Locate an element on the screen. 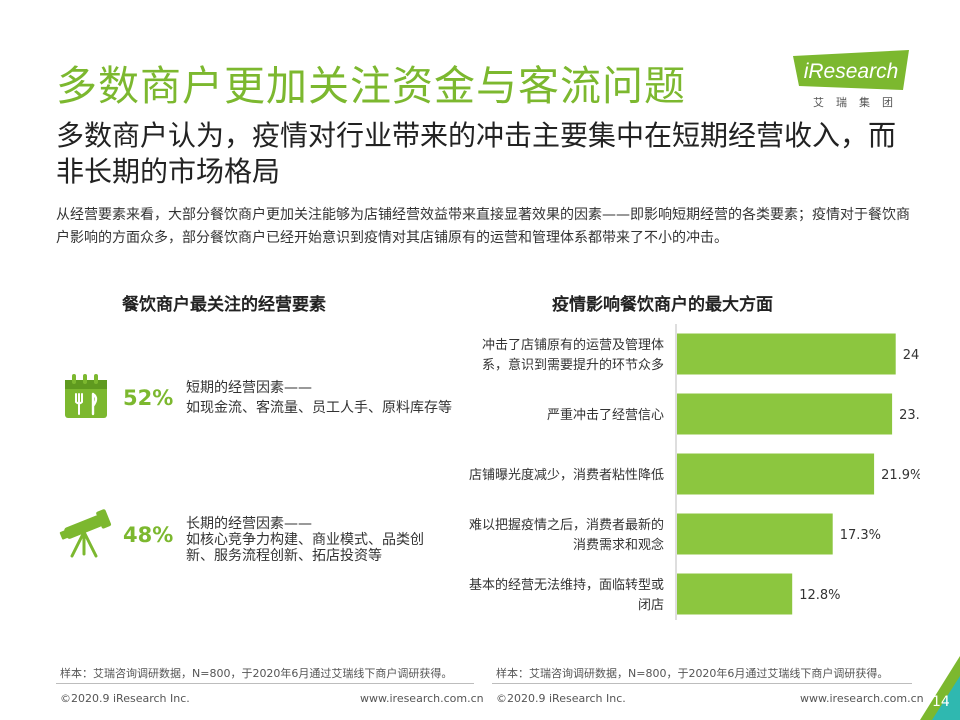 Image resolution: width=960 pixels, height=720 pixels. long-term-factor-title: 长期的经营因素—— is located at coordinates (249, 524).